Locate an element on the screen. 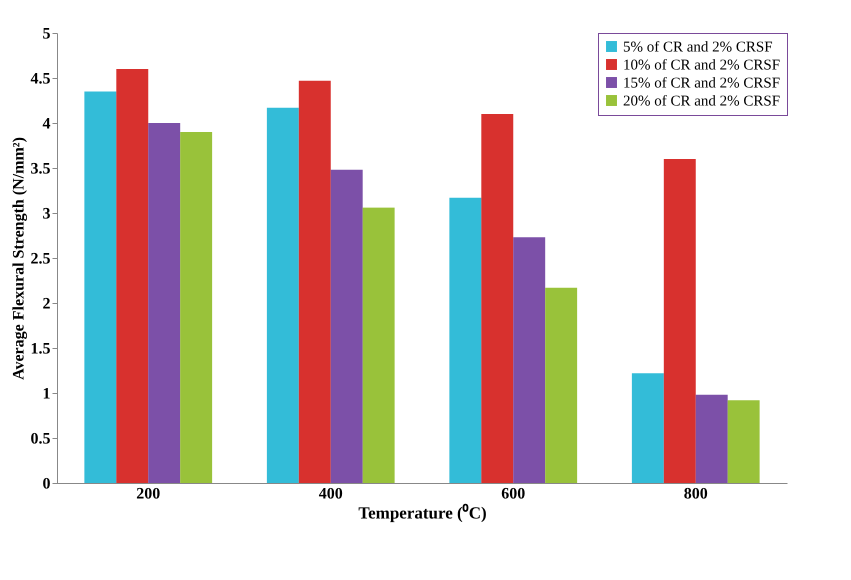  y-tick-label: 0 is located at coordinates (46, 484).